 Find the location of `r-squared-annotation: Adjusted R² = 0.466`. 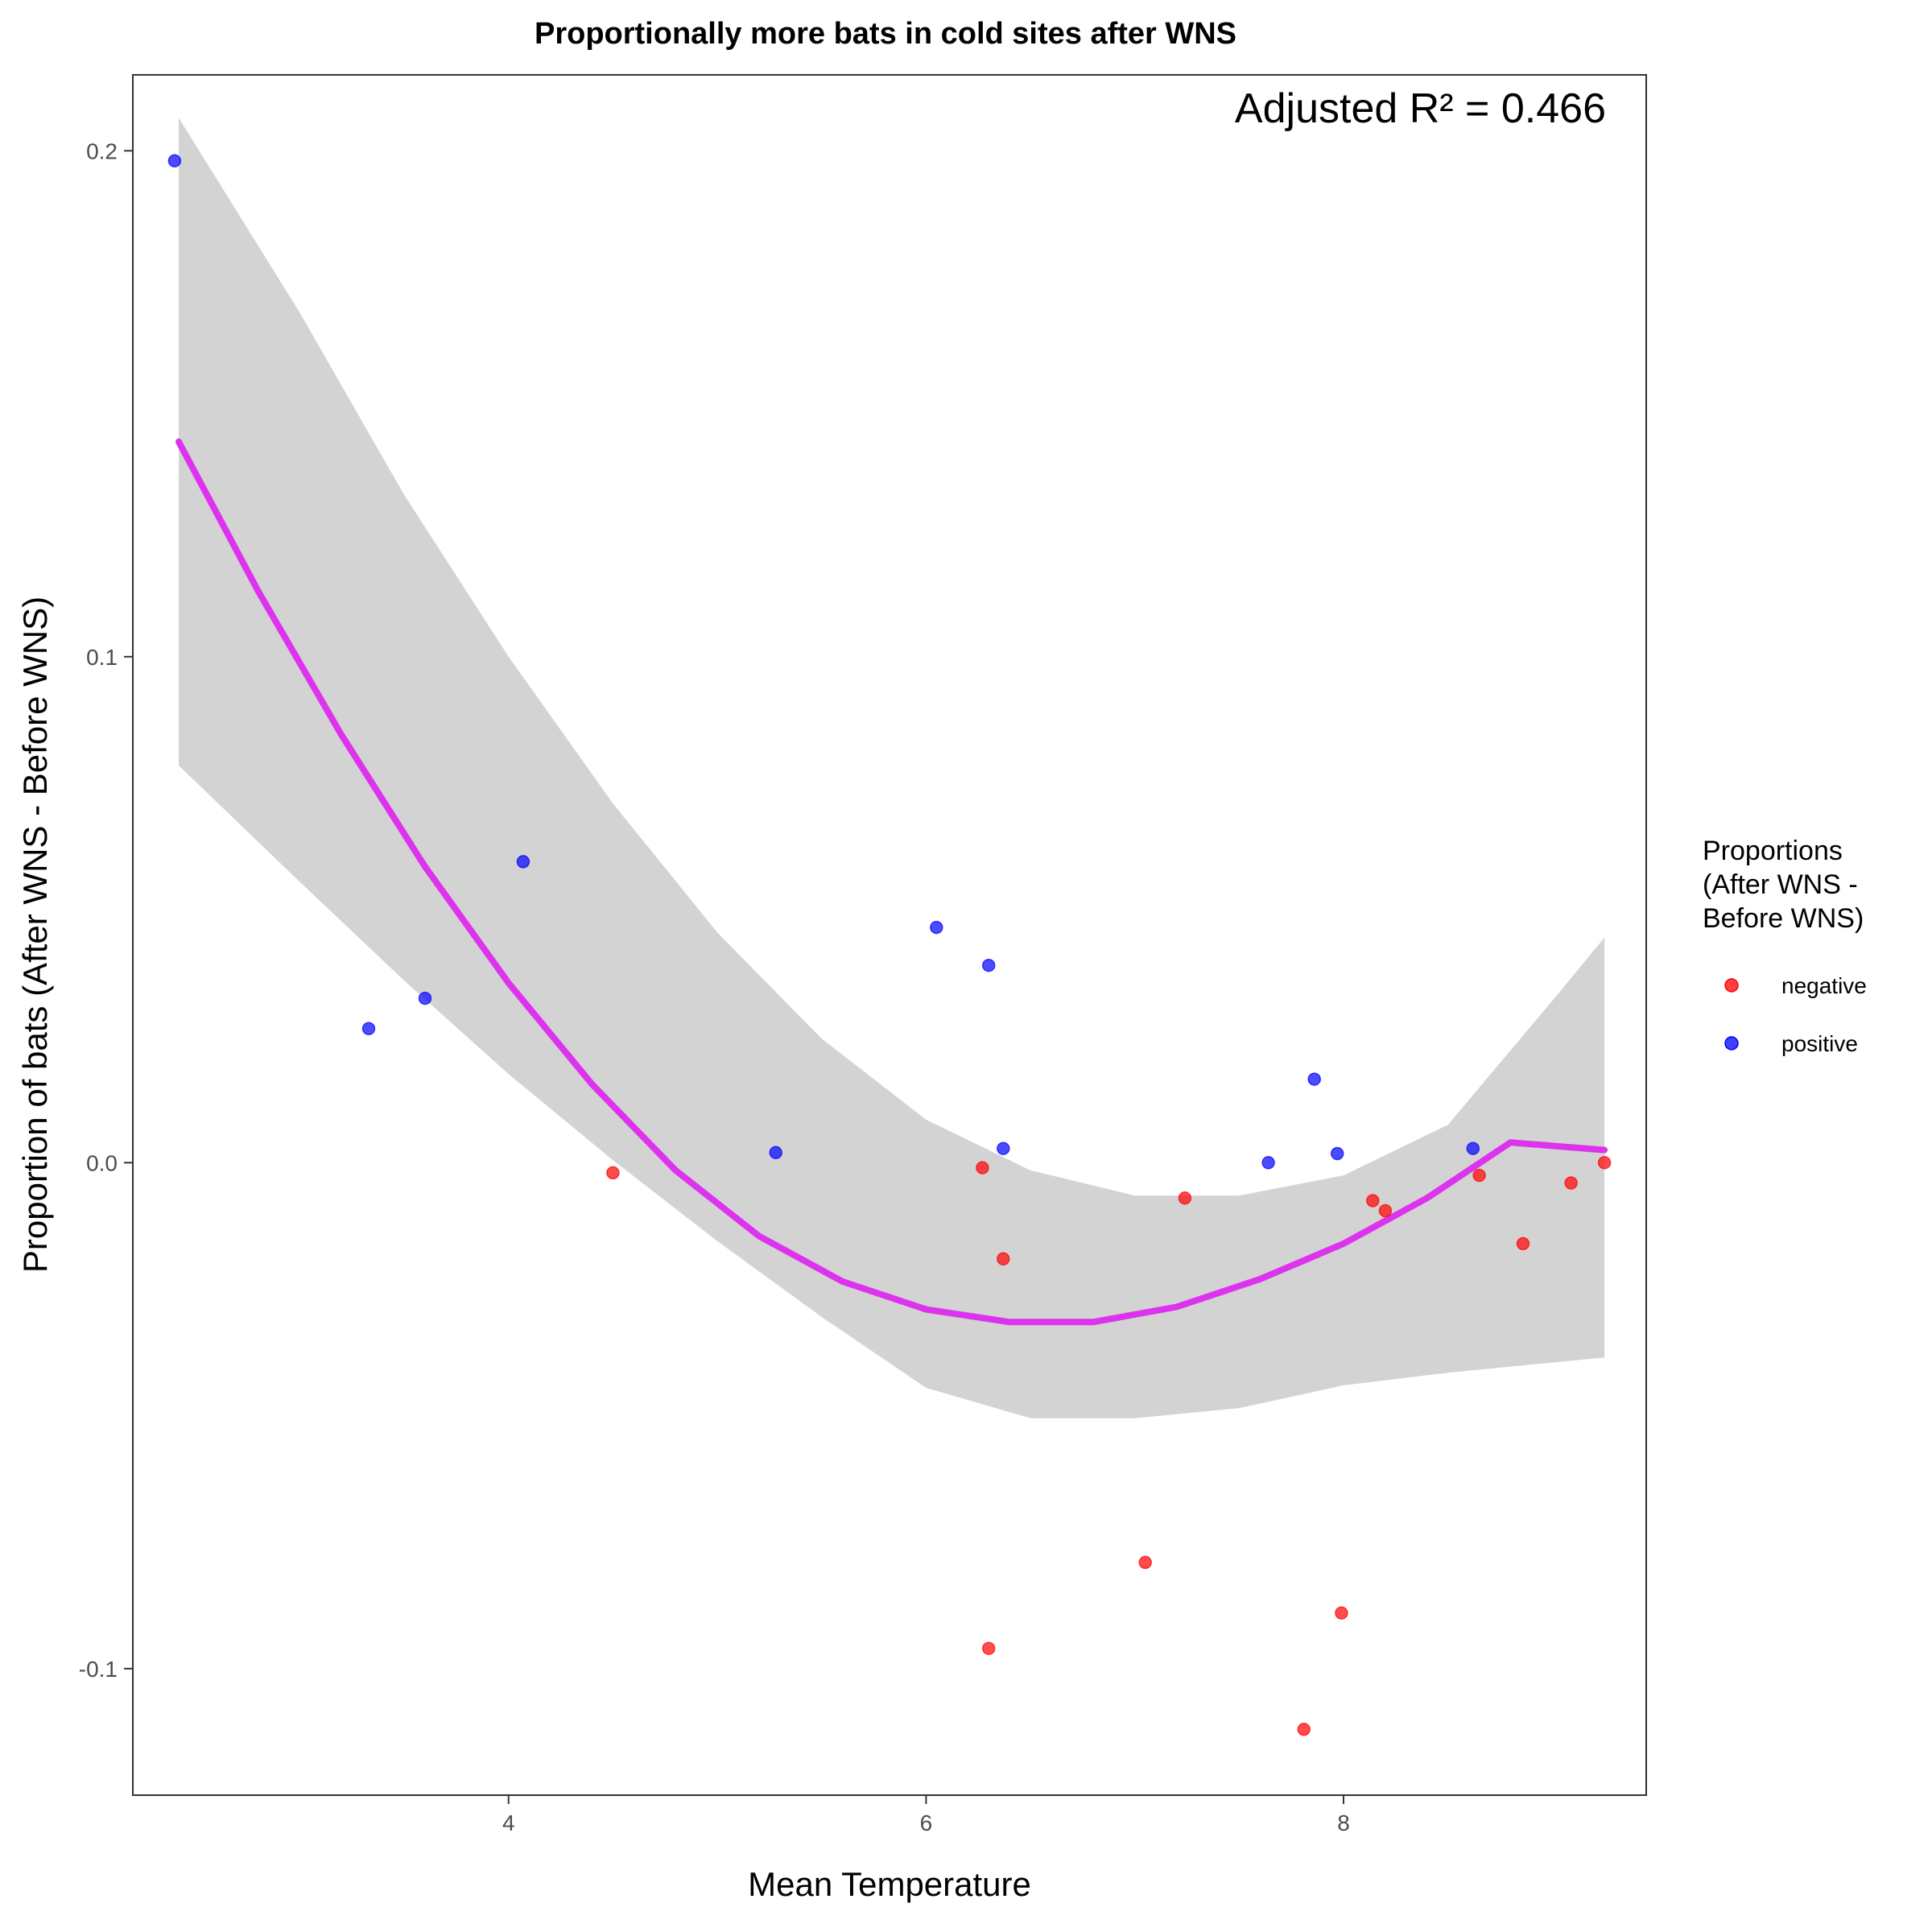

r-squared-annotation: Adjusted R² = 0.466 is located at coordinates (1420, 108).